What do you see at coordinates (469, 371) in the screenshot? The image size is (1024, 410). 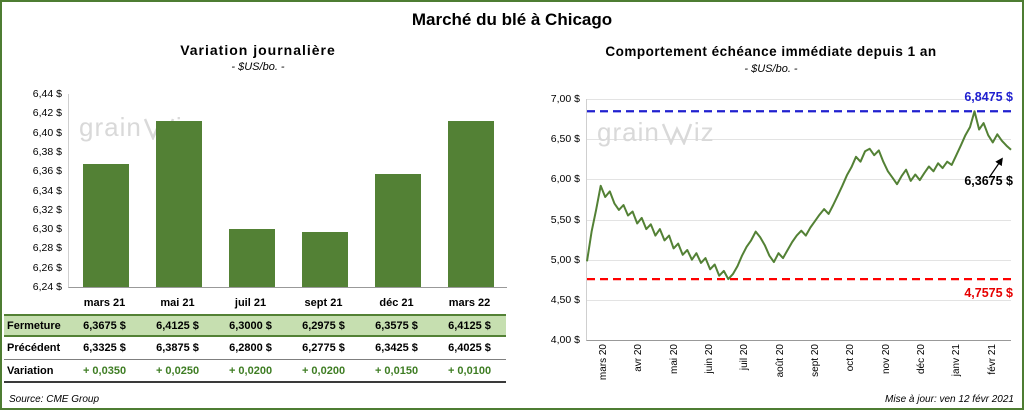 I see `table-cell: + 0,0100` at bounding box center [469, 371].